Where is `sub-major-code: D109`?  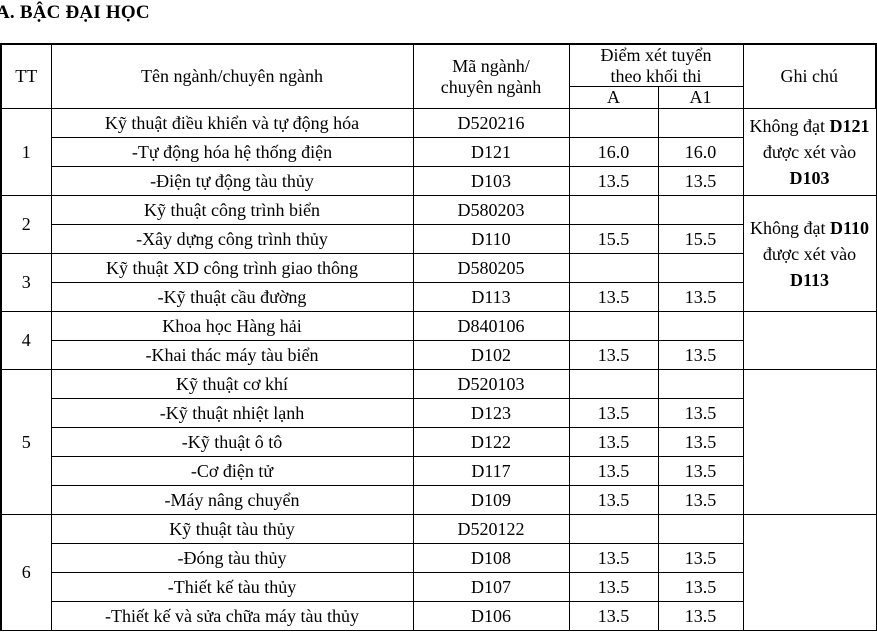
sub-major-code: D109 is located at coordinates (491, 500).